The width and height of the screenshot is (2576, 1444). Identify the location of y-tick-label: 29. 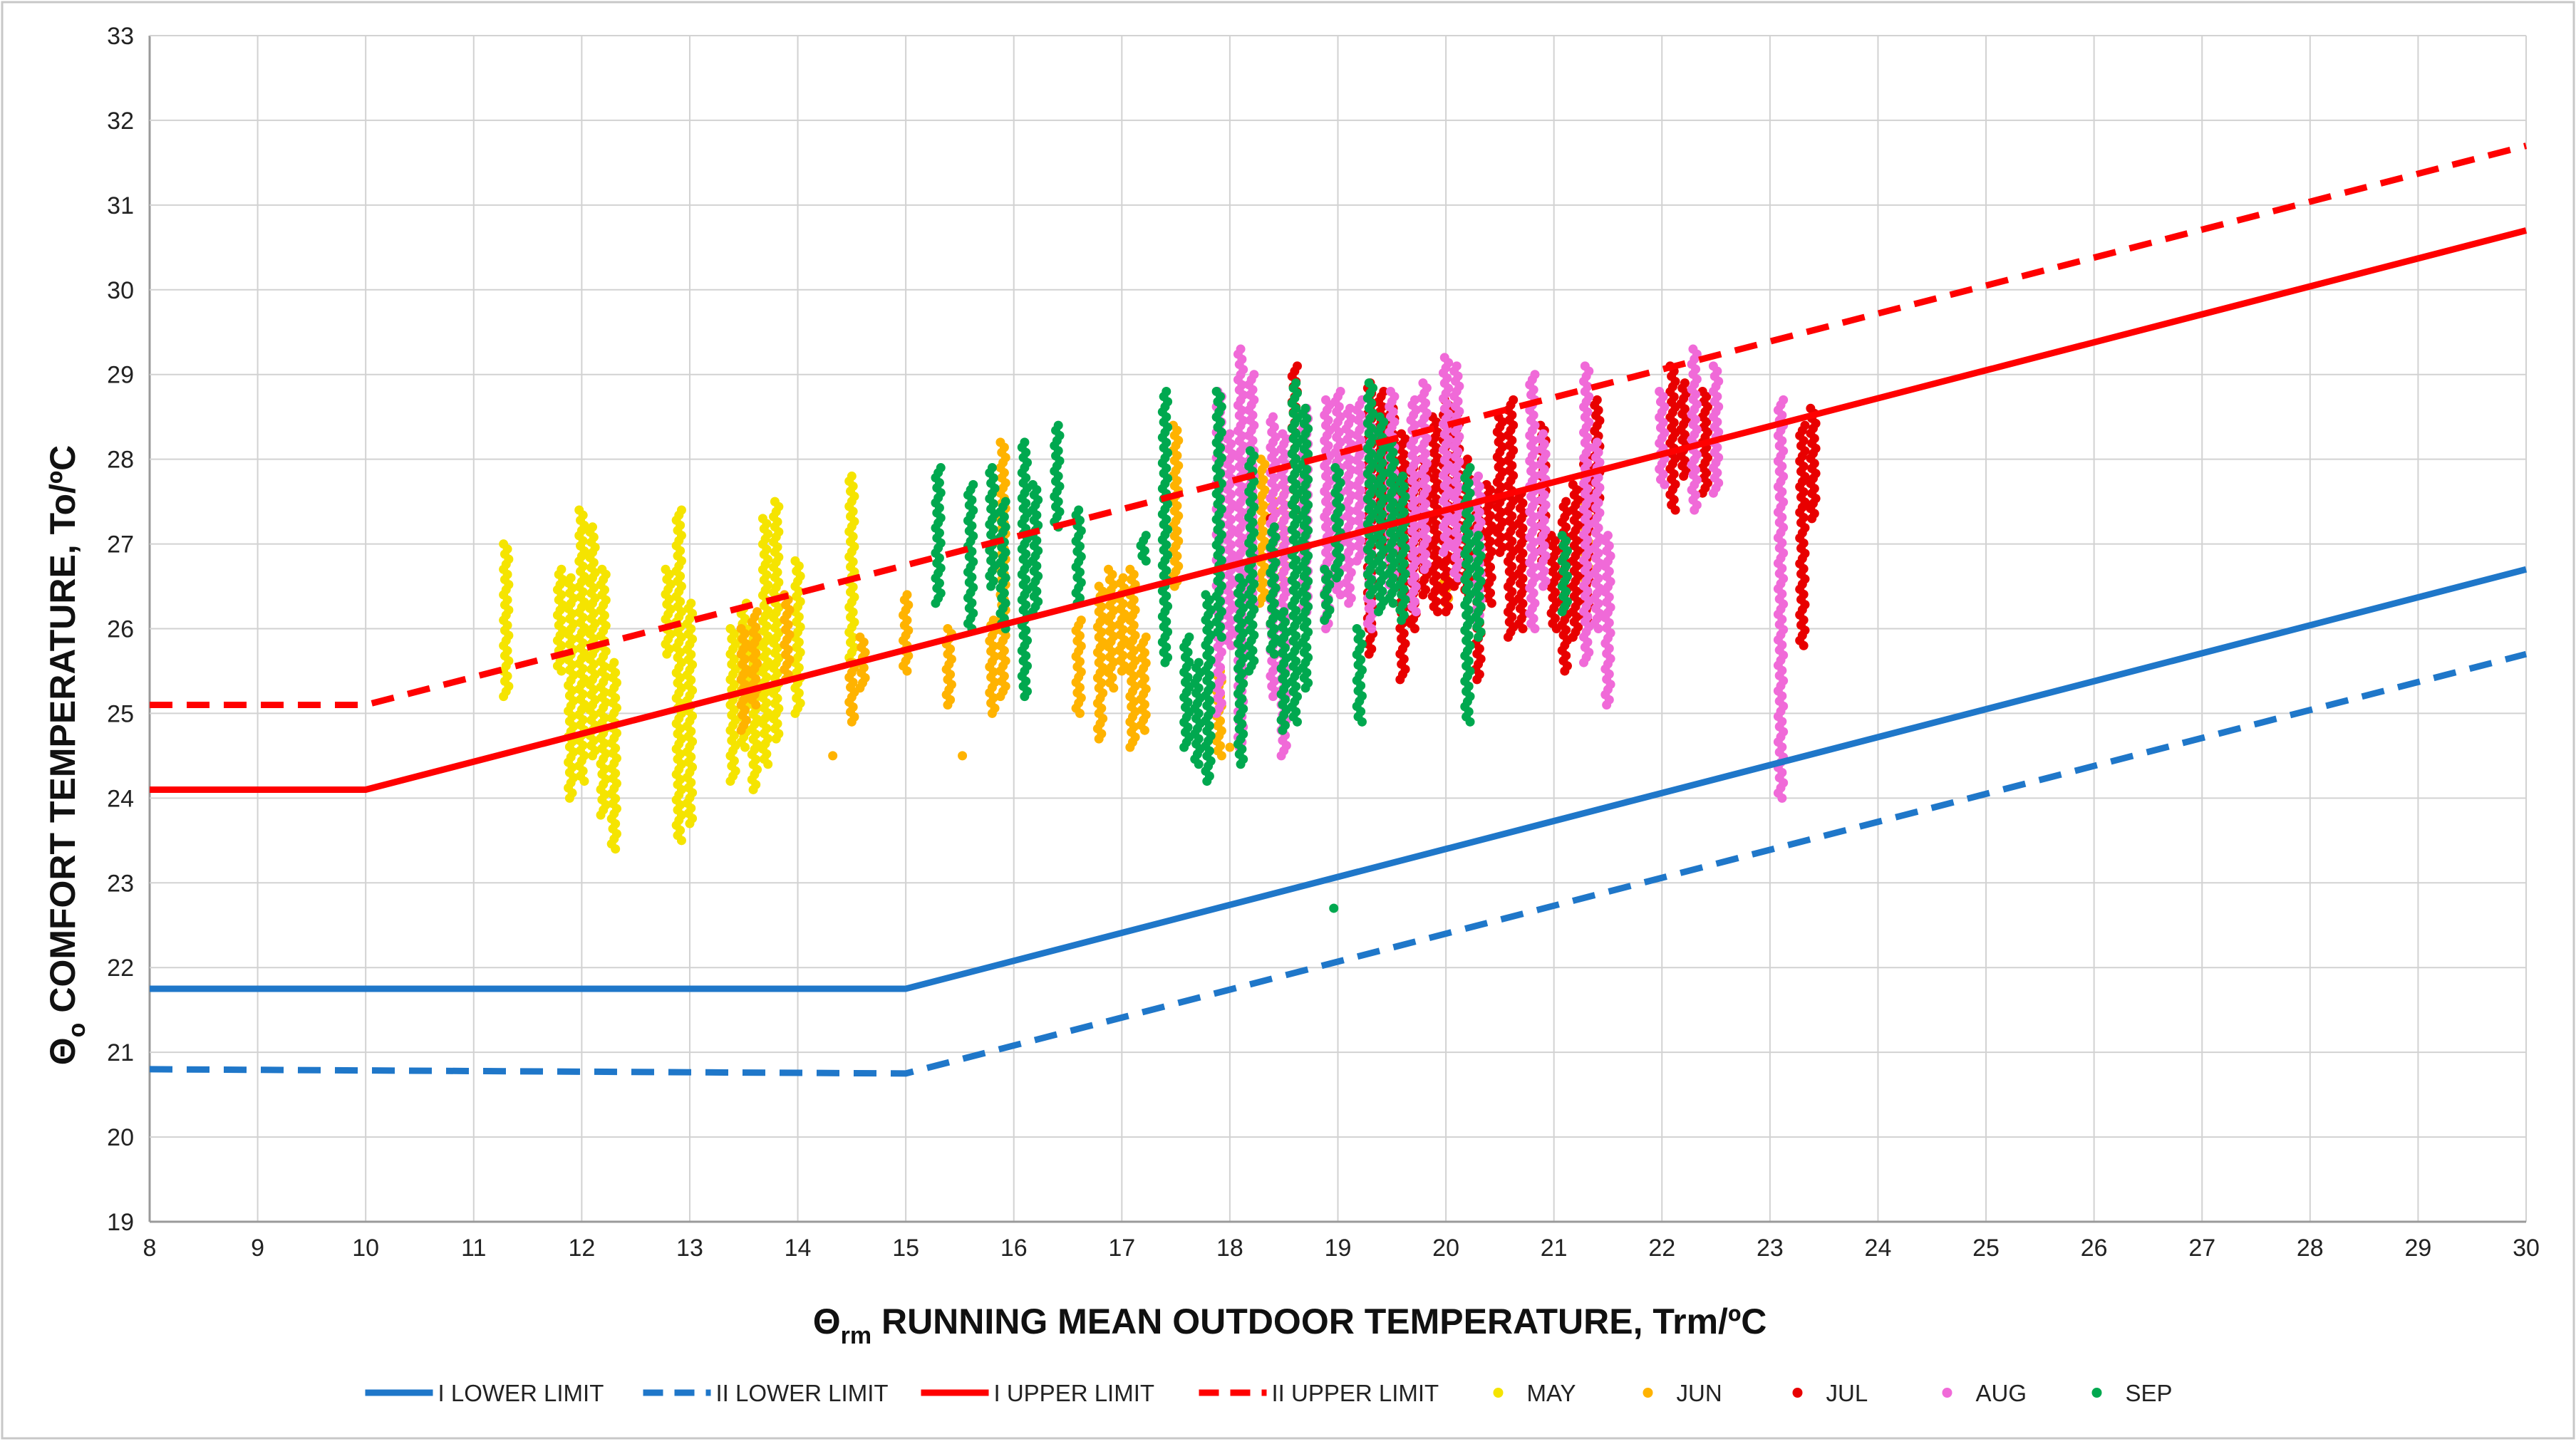
(120, 375).